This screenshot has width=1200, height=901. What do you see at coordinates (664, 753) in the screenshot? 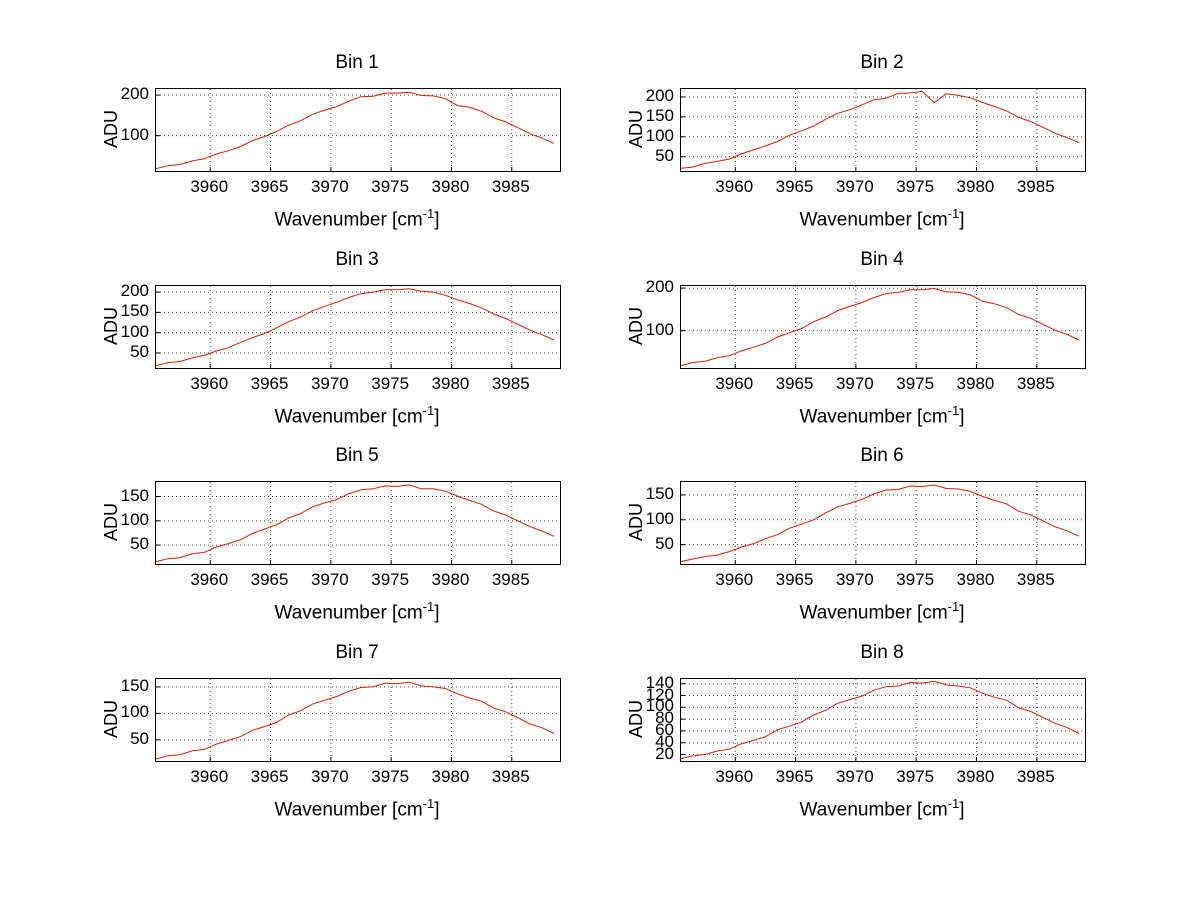
I see `y-tick-label: 20` at bounding box center [664, 753].